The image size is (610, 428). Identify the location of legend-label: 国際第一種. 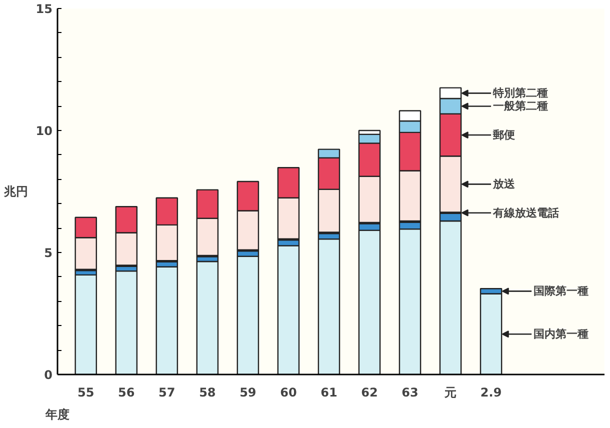
(561, 291).